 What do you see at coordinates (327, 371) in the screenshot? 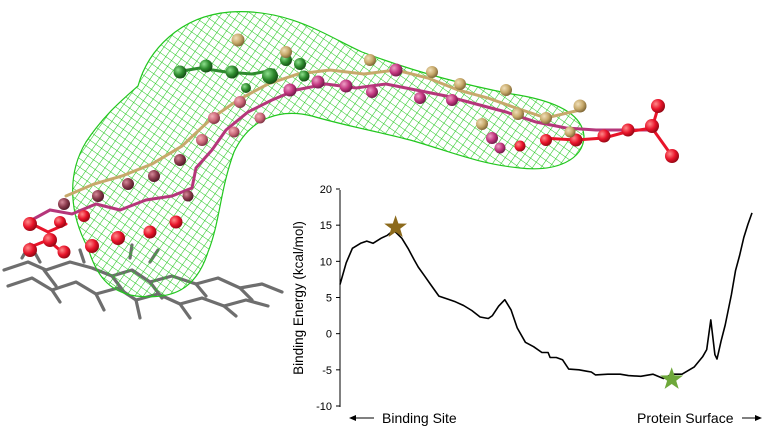
I see `y-tick-label: -5` at bounding box center [327, 371].